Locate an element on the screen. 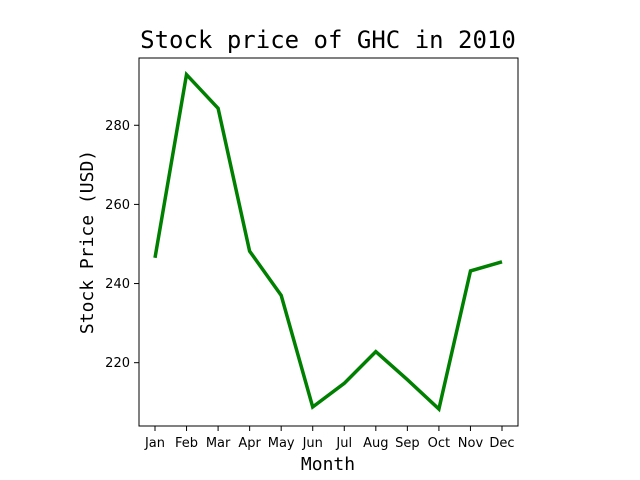  y-tick-label: 240 is located at coordinates (117, 284).